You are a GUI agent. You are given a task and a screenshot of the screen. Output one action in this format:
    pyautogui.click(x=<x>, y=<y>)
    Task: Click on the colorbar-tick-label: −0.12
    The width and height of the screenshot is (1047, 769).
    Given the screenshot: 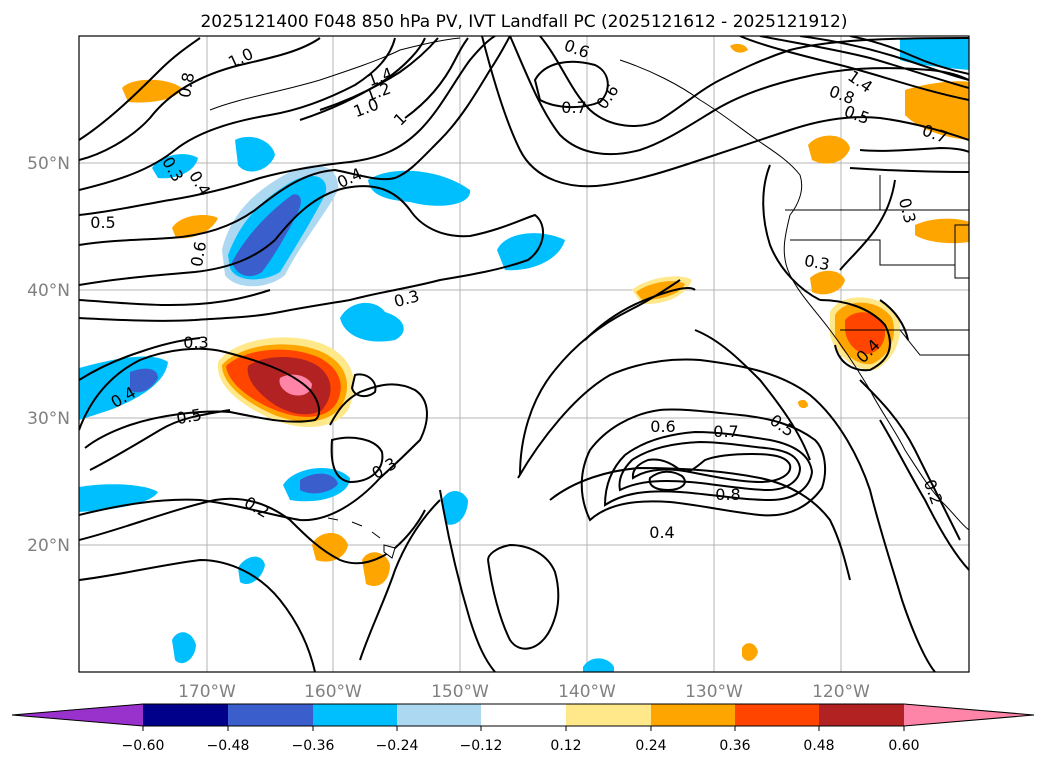 What is the action you would take?
    pyautogui.click(x=481, y=746)
    